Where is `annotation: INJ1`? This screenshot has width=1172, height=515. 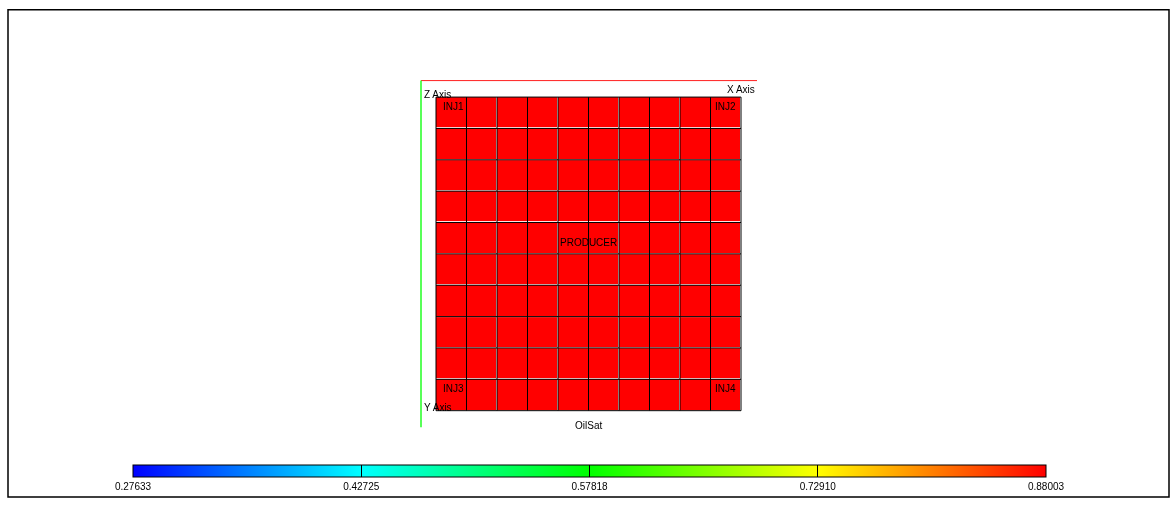 annotation: INJ1 is located at coordinates (453, 106).